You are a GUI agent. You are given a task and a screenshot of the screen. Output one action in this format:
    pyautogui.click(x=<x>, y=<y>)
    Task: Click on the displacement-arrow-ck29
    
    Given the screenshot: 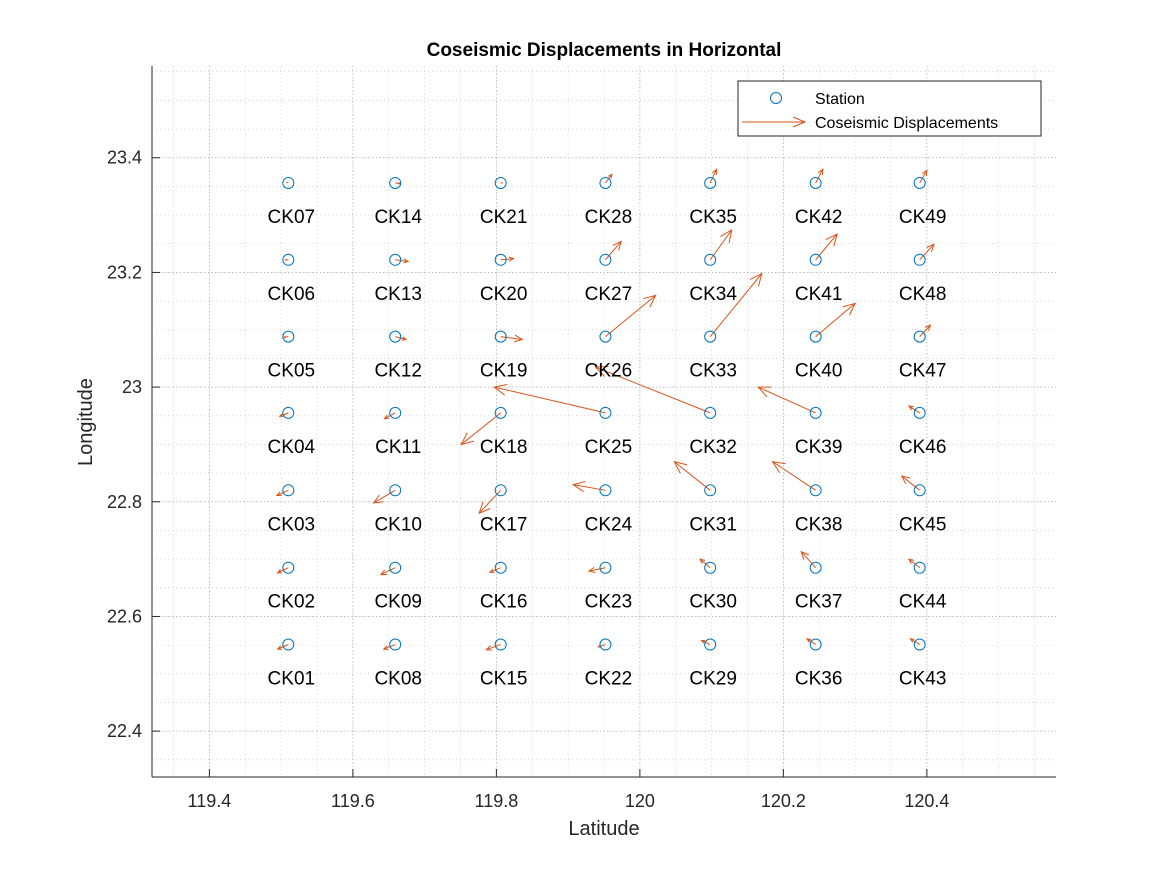 What is the action you would take?
    pyautogui.click(x=705, y=643)
    